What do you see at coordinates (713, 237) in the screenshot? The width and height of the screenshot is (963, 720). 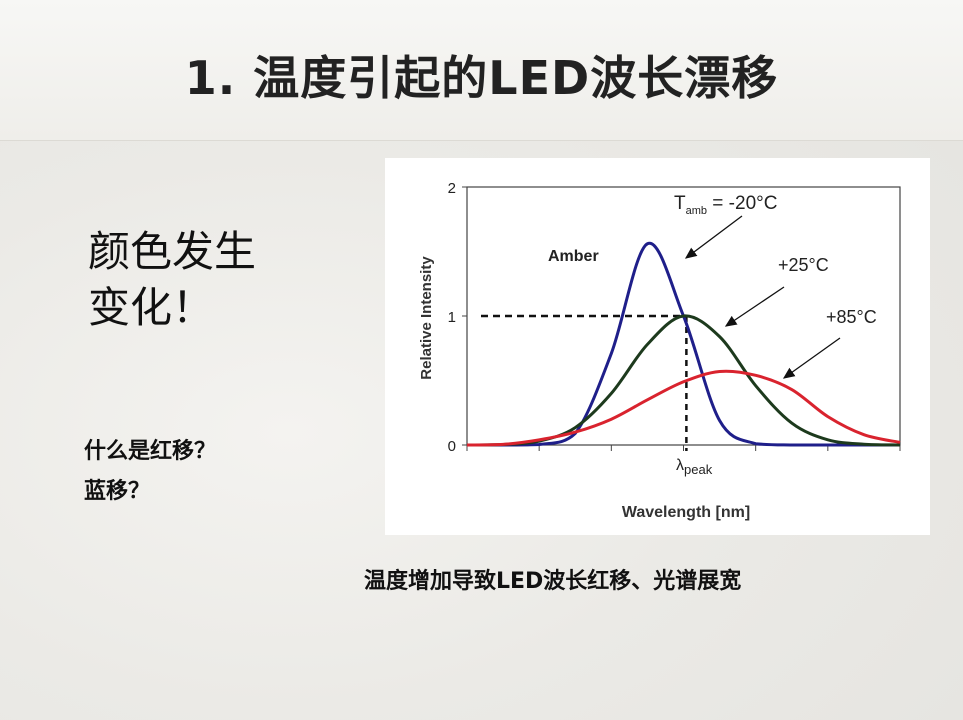 I see `arrow-minus20` at bounding box center [713, 237].